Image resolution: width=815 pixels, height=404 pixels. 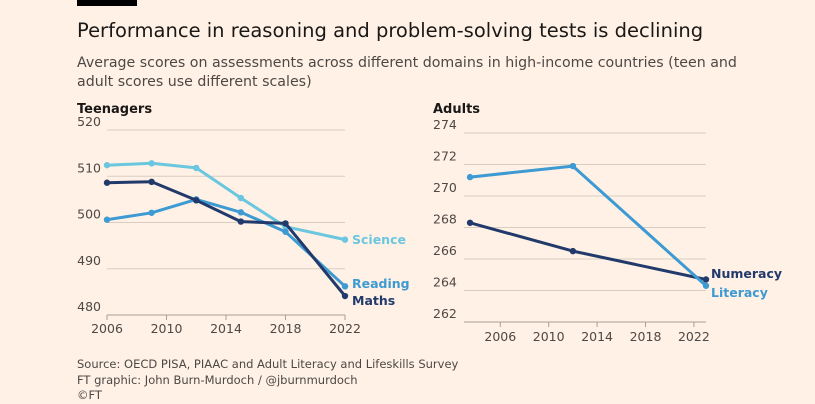 What do you see at coordinates (373, 300) in the screenshot?
I see `teenagers-maths-series-label: Maths` at bounding box center [373, 300].